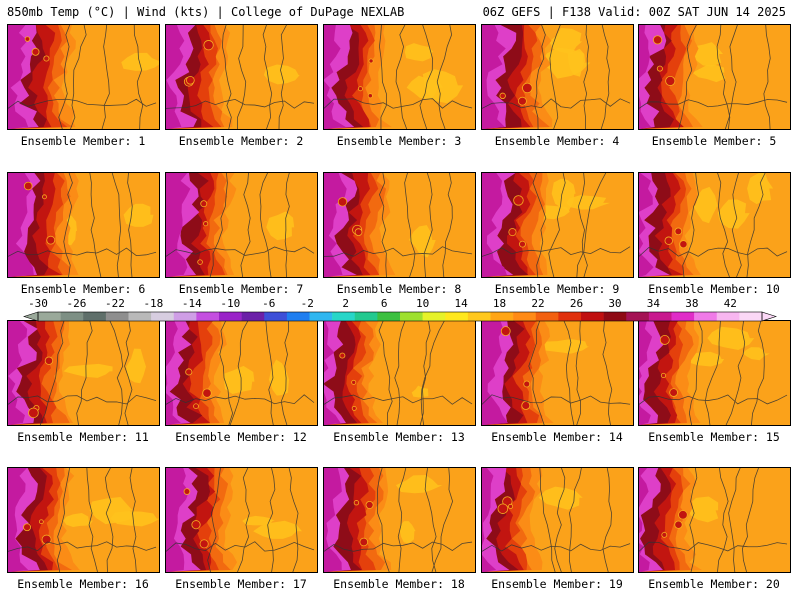 The height and width of the screenshot is (600, 800). Describe the element at coordinates (399, 141) in the screenshot. I see `ensemble-member-label: Ensemble Member: 3` at that location.